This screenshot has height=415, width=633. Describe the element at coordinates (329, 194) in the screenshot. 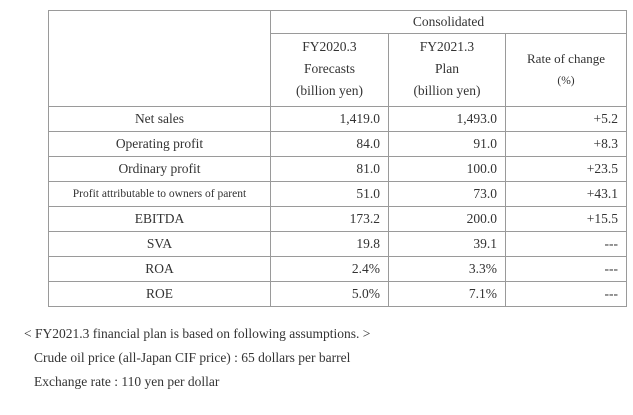

I see `cell-fy2020: 51.0` at that location.